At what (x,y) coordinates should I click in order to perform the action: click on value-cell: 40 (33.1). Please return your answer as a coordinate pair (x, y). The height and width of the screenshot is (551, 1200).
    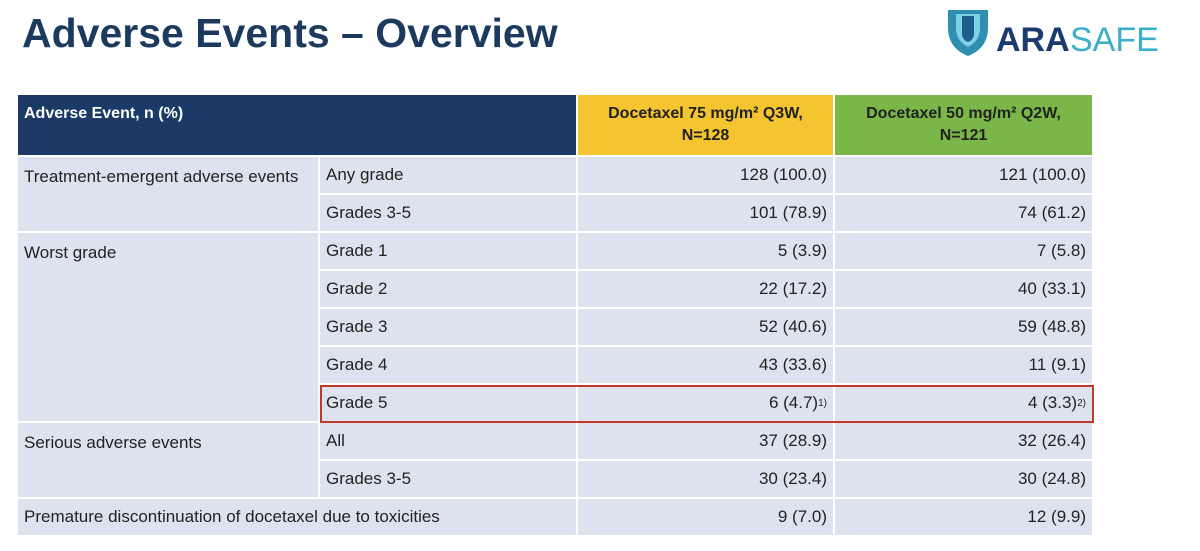
    Looking at the image, I should click on (964, 290).